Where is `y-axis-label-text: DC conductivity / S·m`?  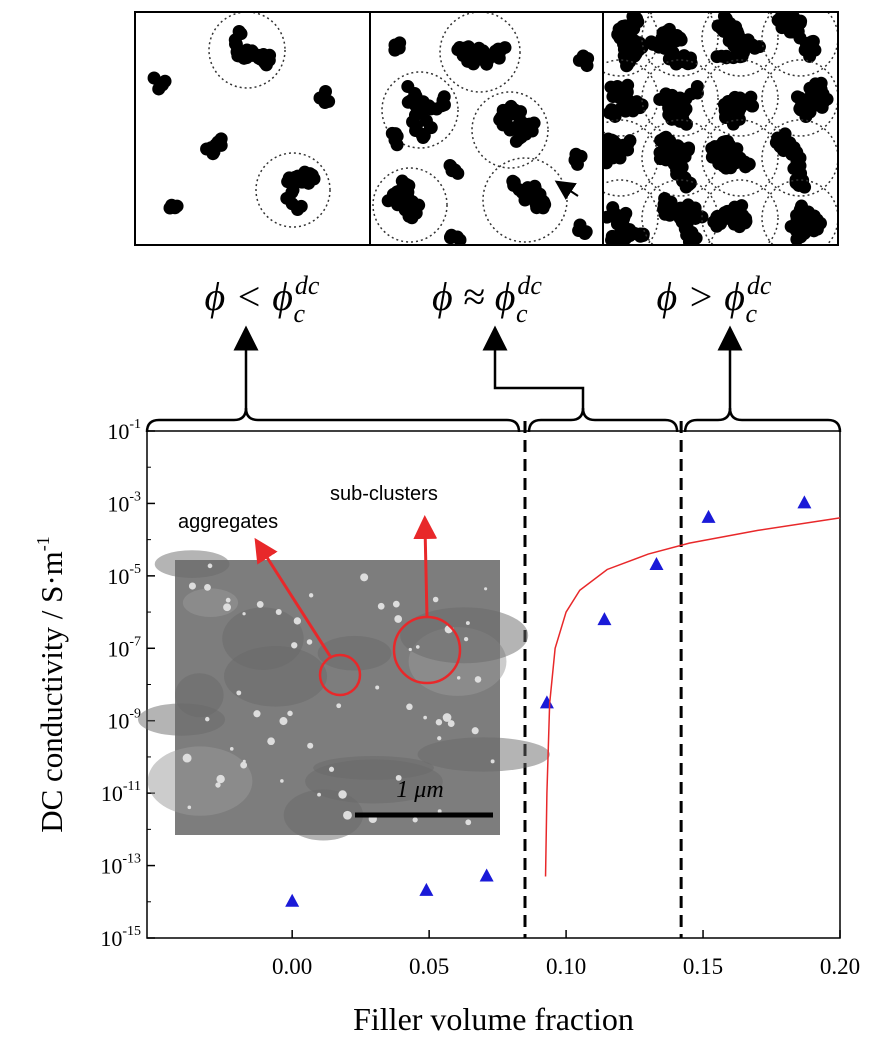
y-axis-label-text: DC conductivity / S·m is located at coordinates (51, 692).